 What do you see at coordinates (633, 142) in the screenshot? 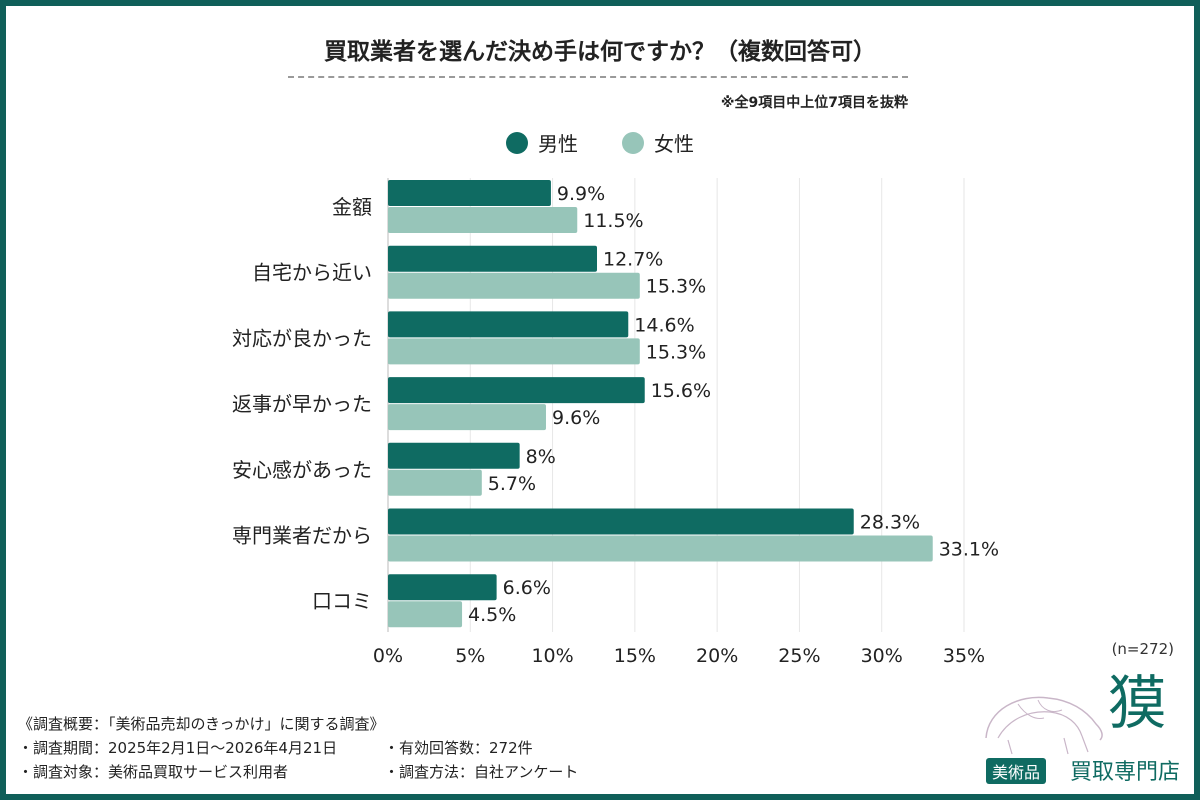
I see `legend-swatch-female` at bounding box center [633, 142].